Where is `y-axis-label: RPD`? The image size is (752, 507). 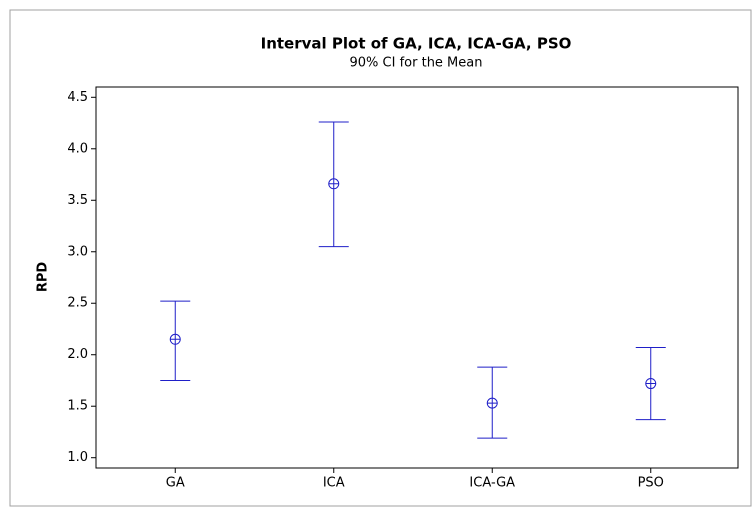 y-axis-label: RPD is located at coordinates (43, 277).